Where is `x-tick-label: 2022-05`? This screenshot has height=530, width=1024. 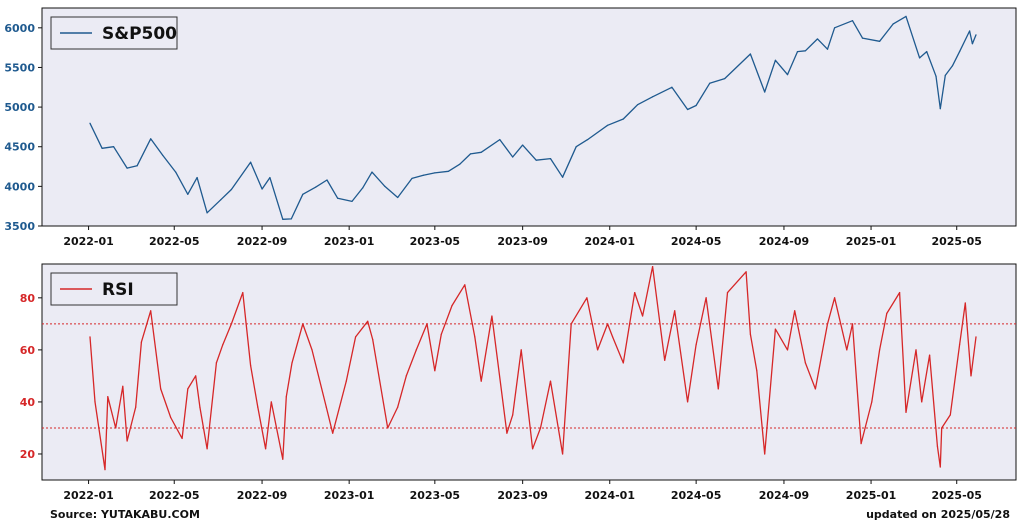 x-tick-label: 2022-05 is located at coordinates (174, 241).